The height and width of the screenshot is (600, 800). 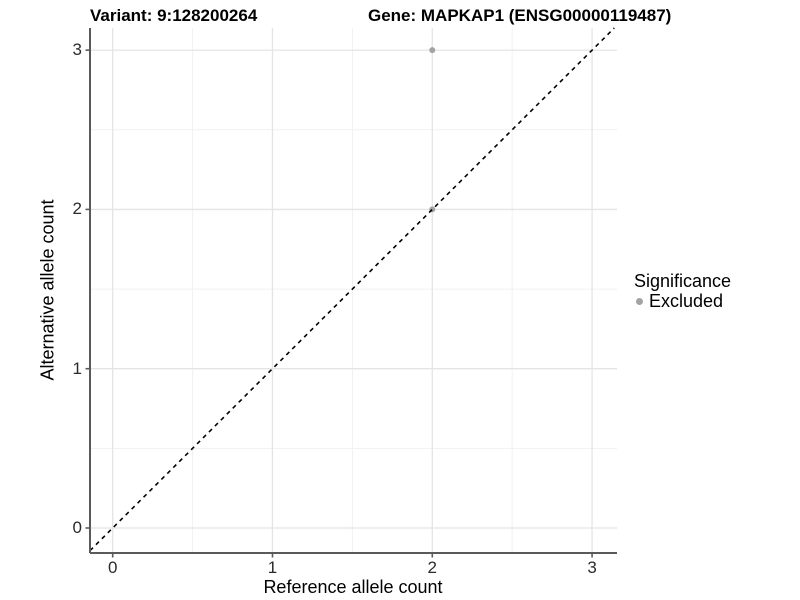 What do you see at coordinates (592, 567) in the screenshot?
I see `x-tick-label: 3` at bounding box center [592, 567].